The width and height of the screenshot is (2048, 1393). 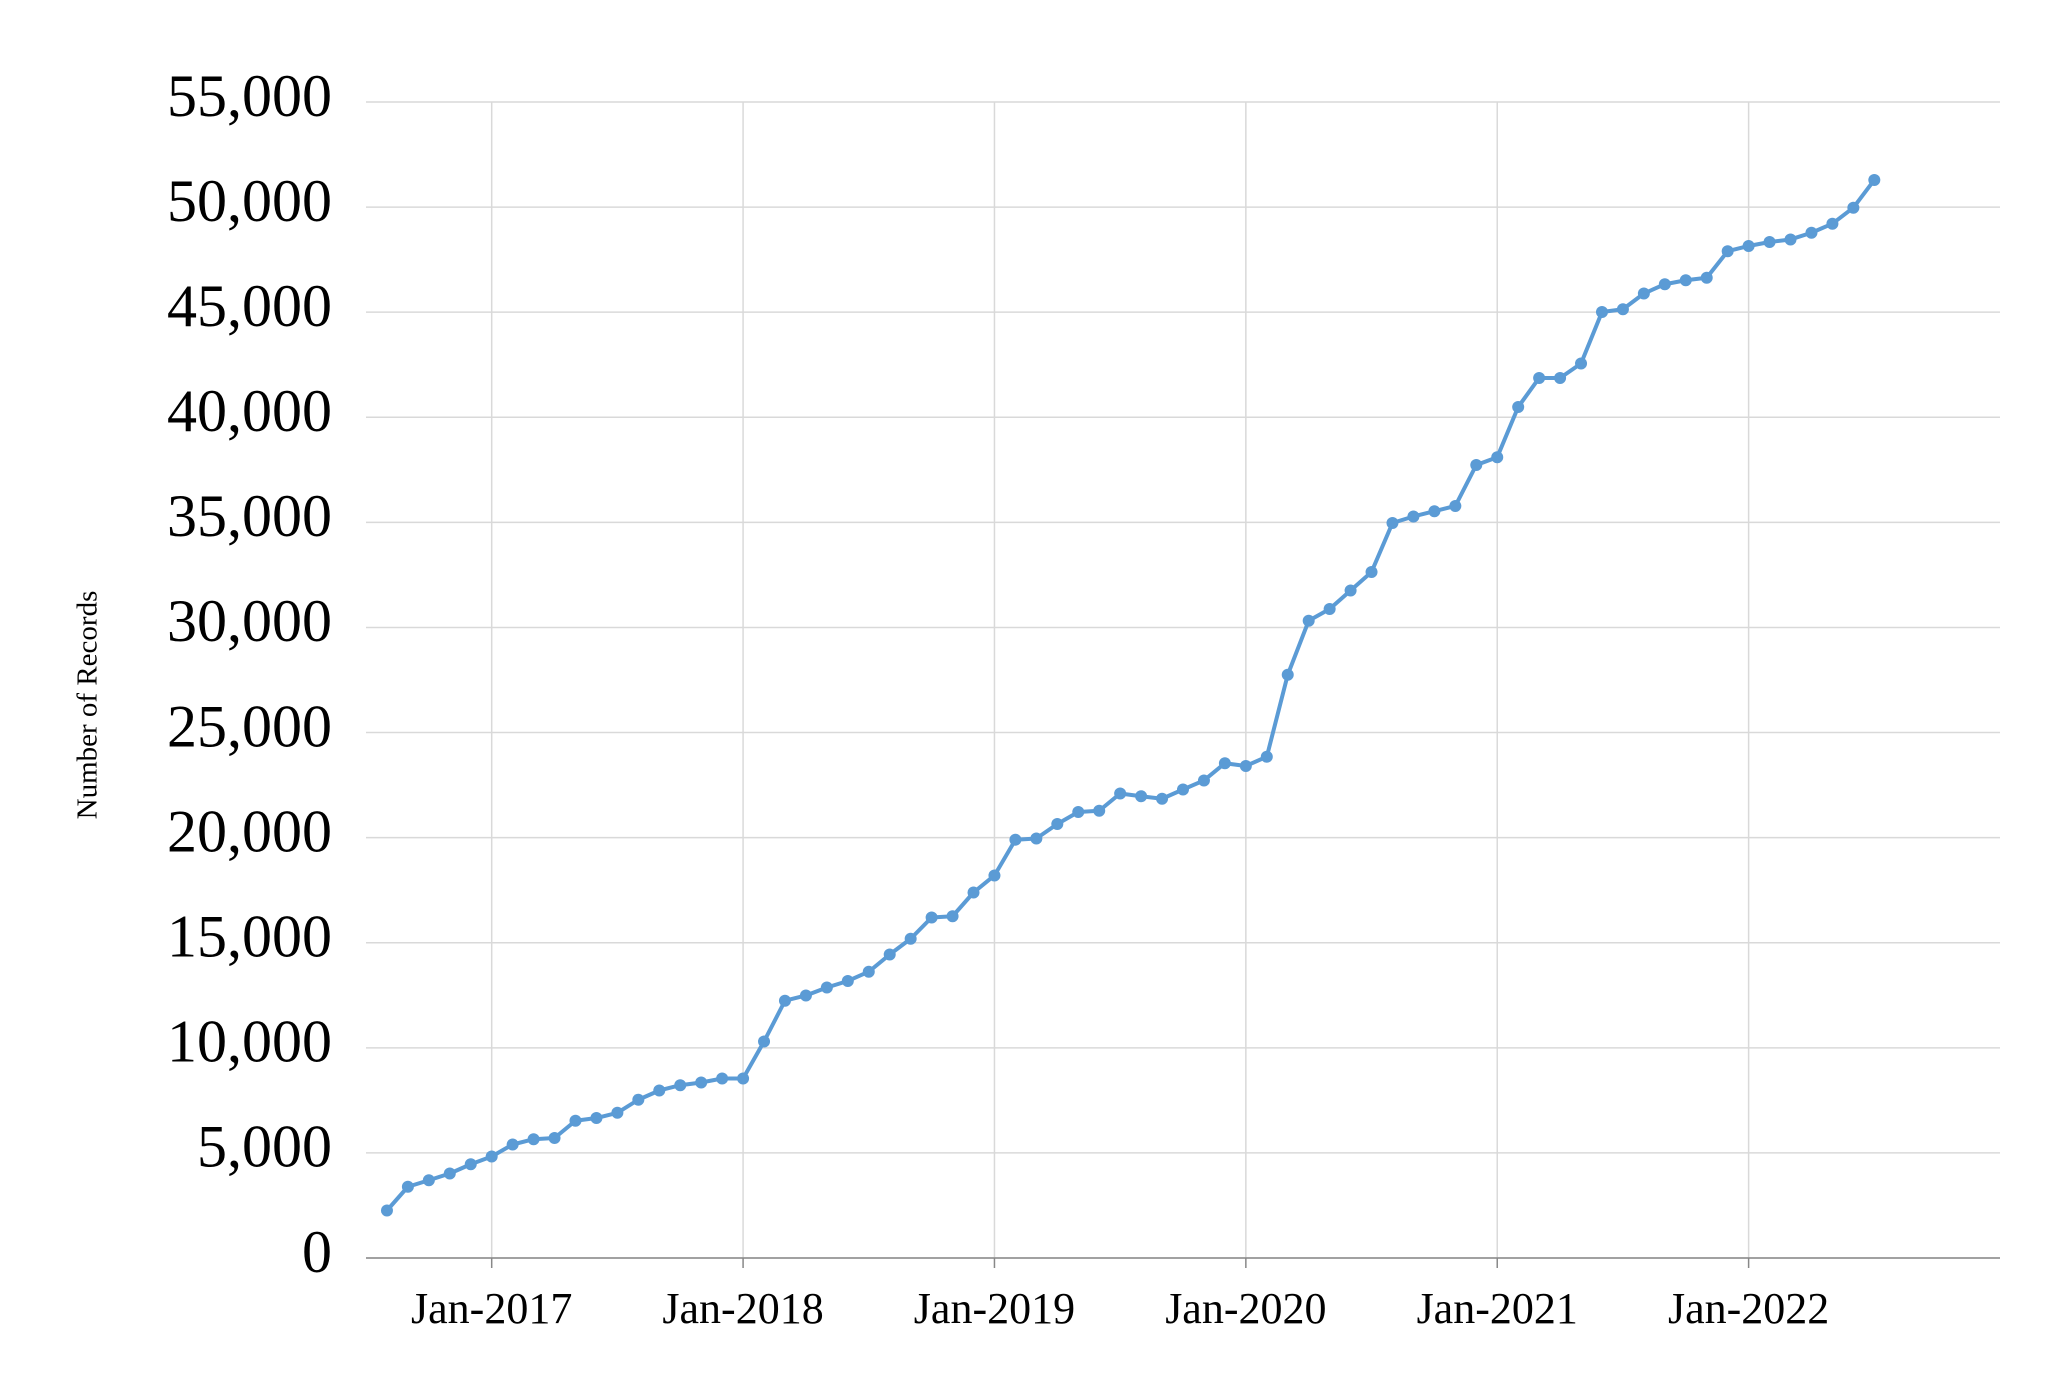 I want to click on x-tick-label: Jan-2021, so click(x=1497, y=1308).